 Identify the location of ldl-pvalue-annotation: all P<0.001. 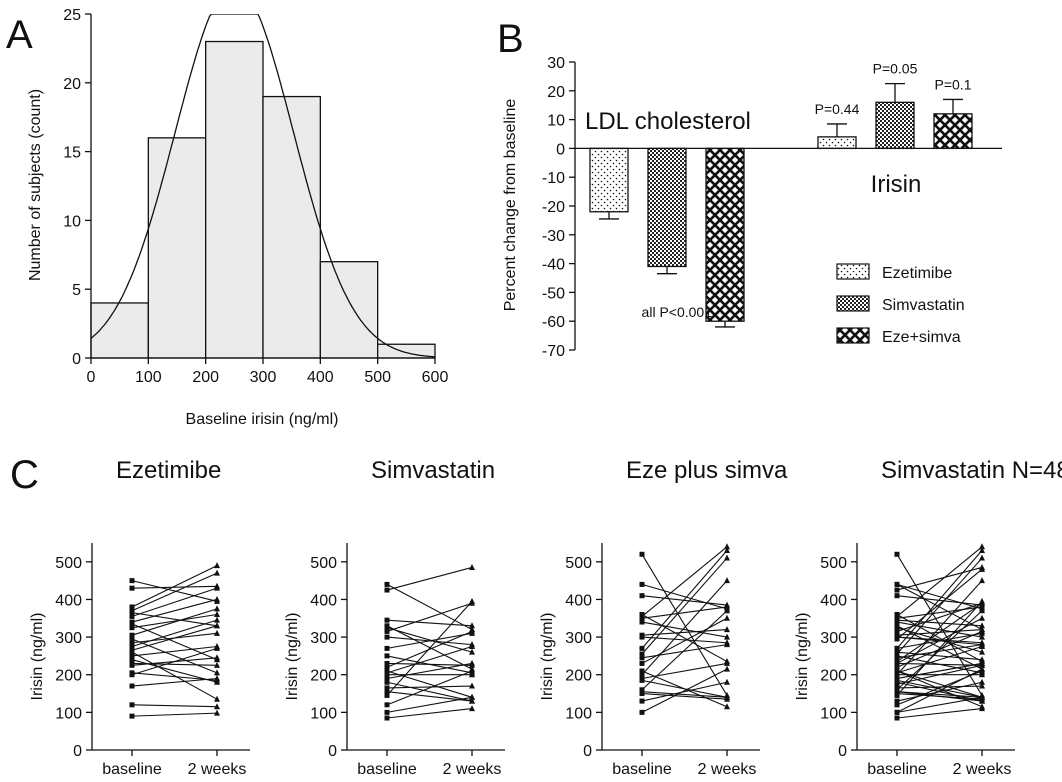
(677, 312).